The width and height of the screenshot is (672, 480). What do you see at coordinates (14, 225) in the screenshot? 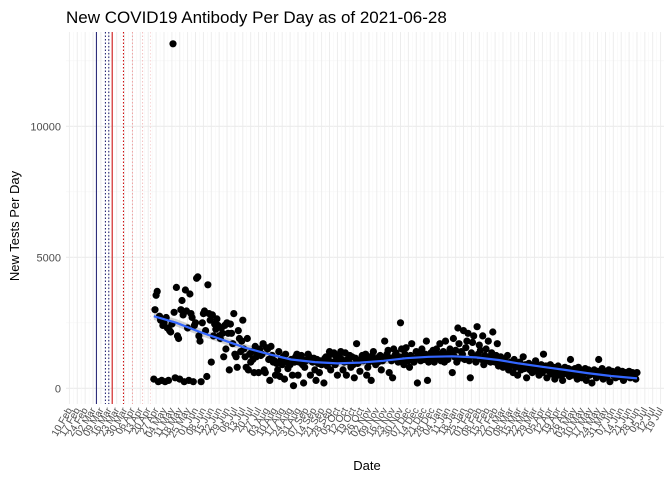
I see `y-axis-title: New Tests Per Day` at bounding box center [14, 225].